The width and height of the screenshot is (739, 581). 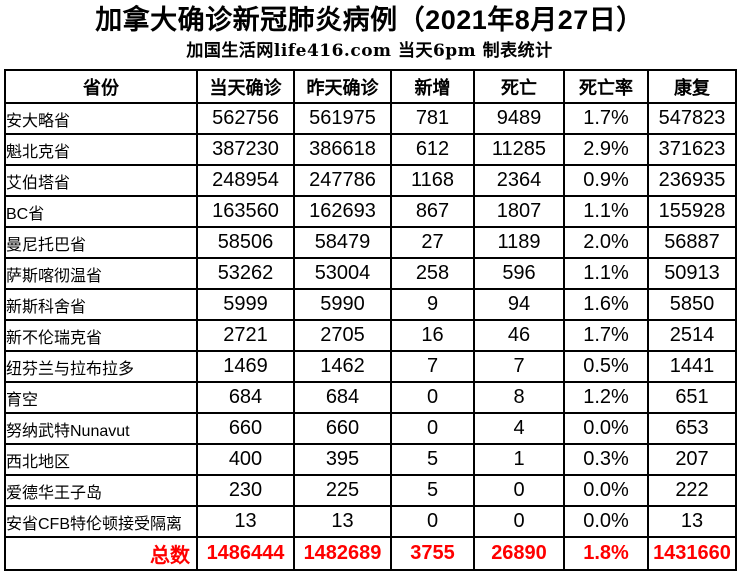 I want to click on table-row: 萨斯喀彻温省 53262 53004 258 596 1.1% 50913, so click(x=370, y=273).